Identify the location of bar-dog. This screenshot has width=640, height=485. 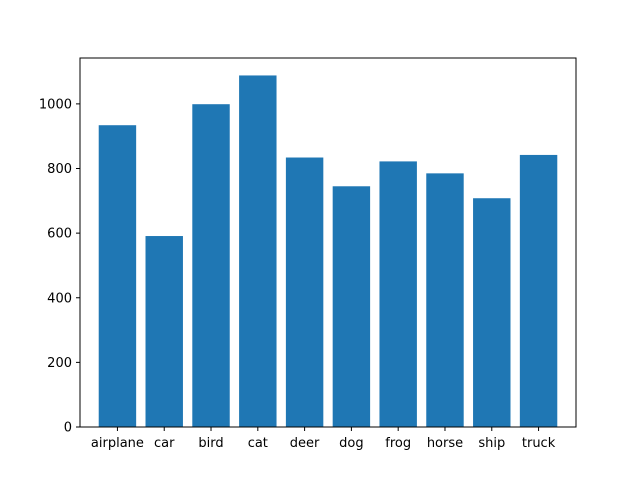
(351, 306).